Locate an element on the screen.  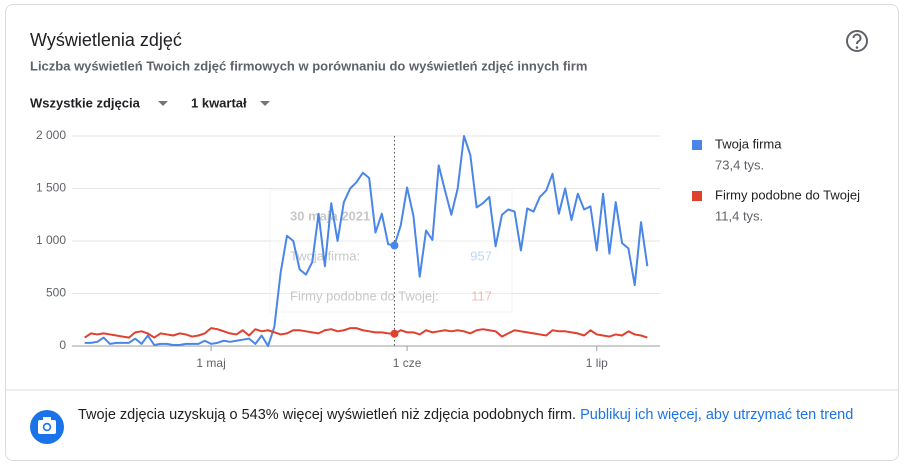
tooltip-label: Firmy podobne do Twojej: is located at coordinates (364, 295).